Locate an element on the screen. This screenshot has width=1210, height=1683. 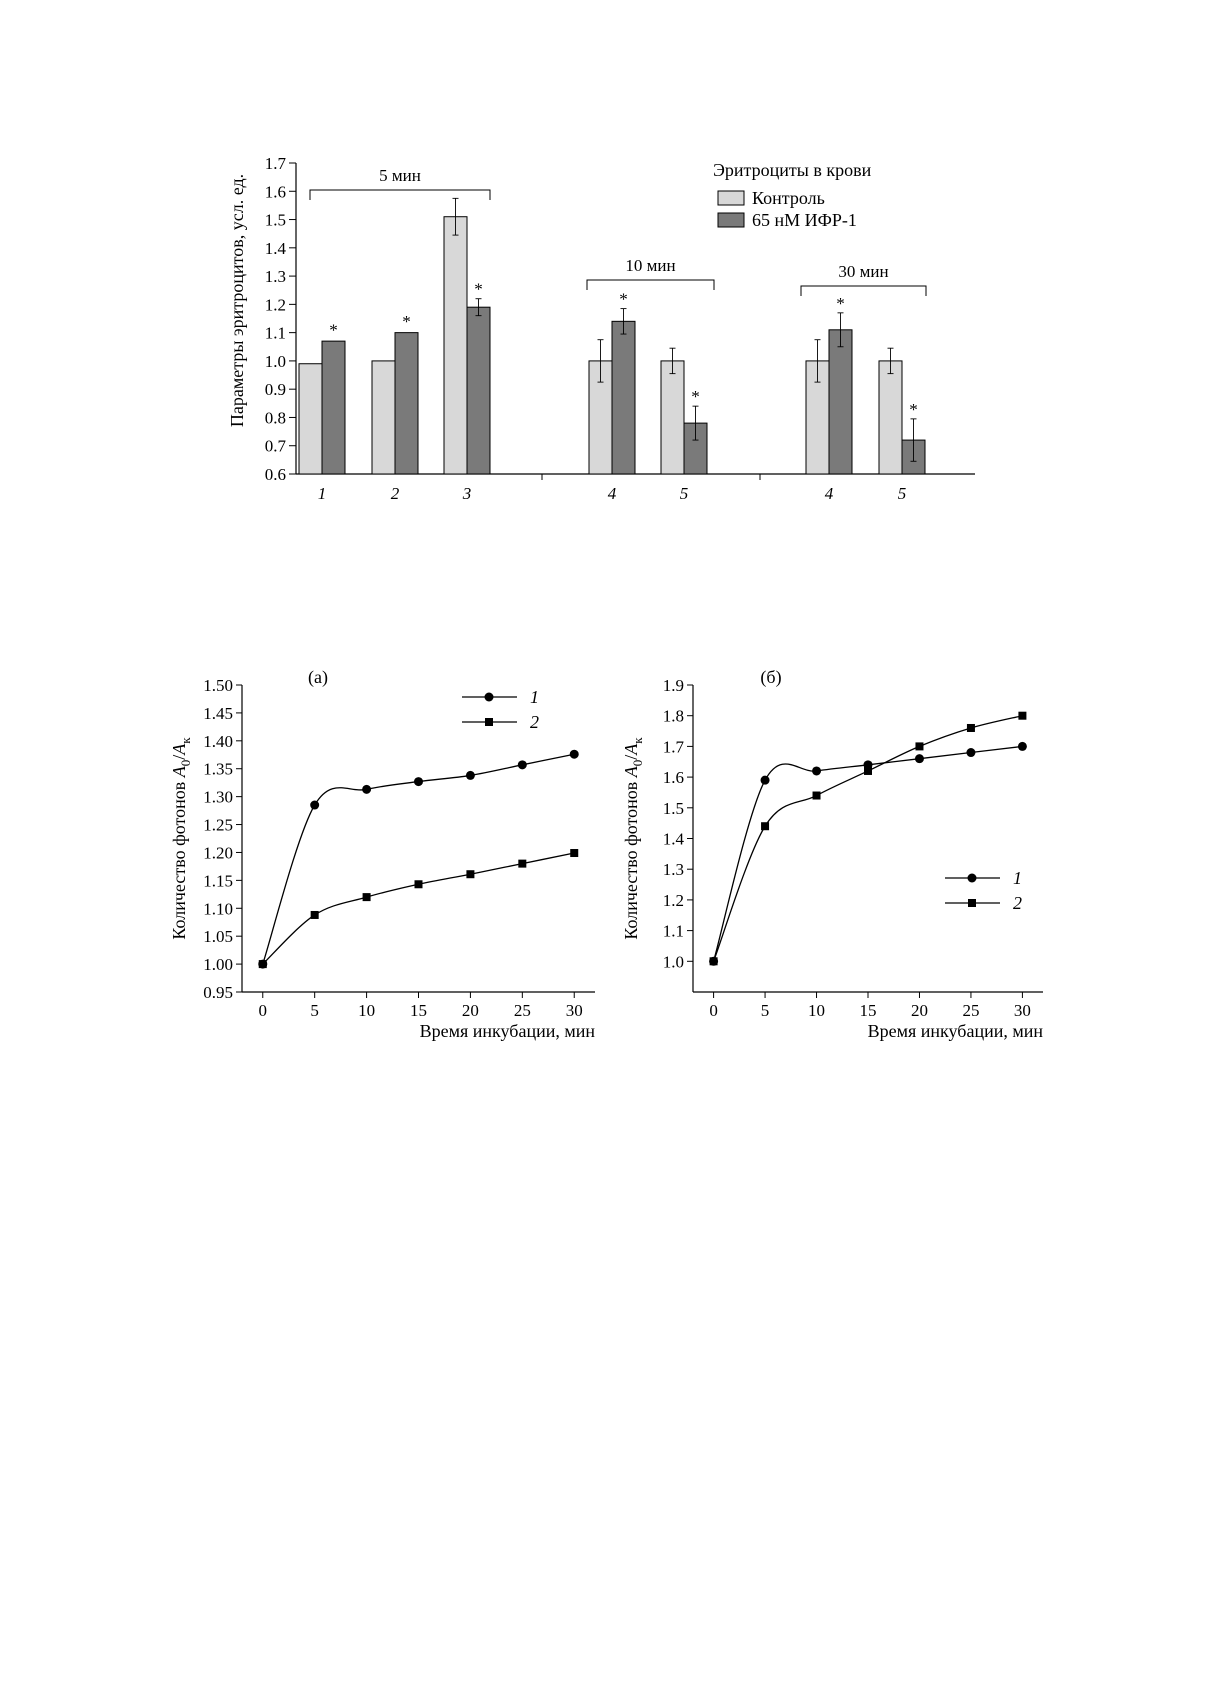
y-axis-label: Параметры эритроцитов, усл. ед. is located at coordinates (237, 300).